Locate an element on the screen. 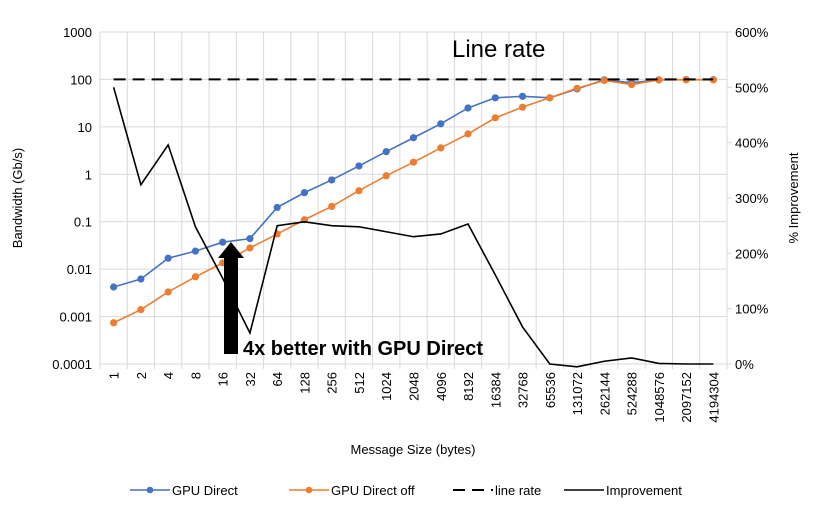 This screenshot has height=521, width=813. x-axis-label: Message Size (bytes) is located at coordinates (413, 449).